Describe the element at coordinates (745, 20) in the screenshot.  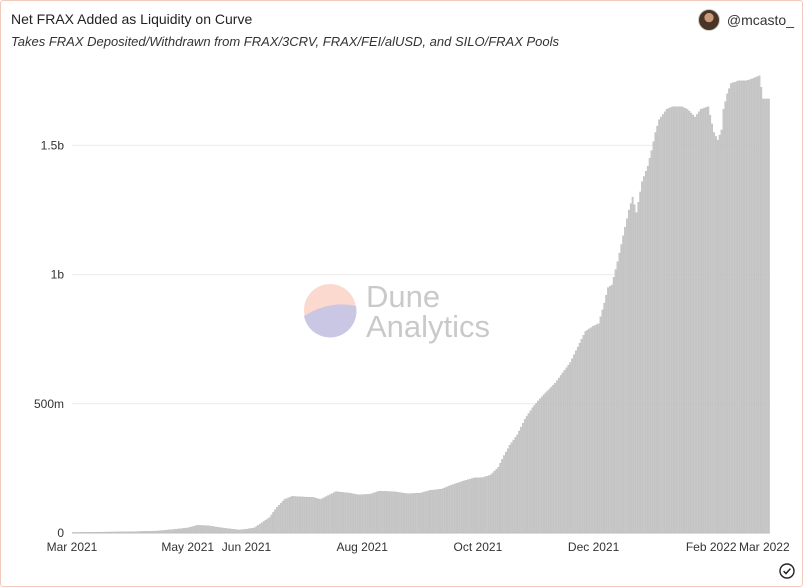
I see `user-badge: @mcasto_` at that location.